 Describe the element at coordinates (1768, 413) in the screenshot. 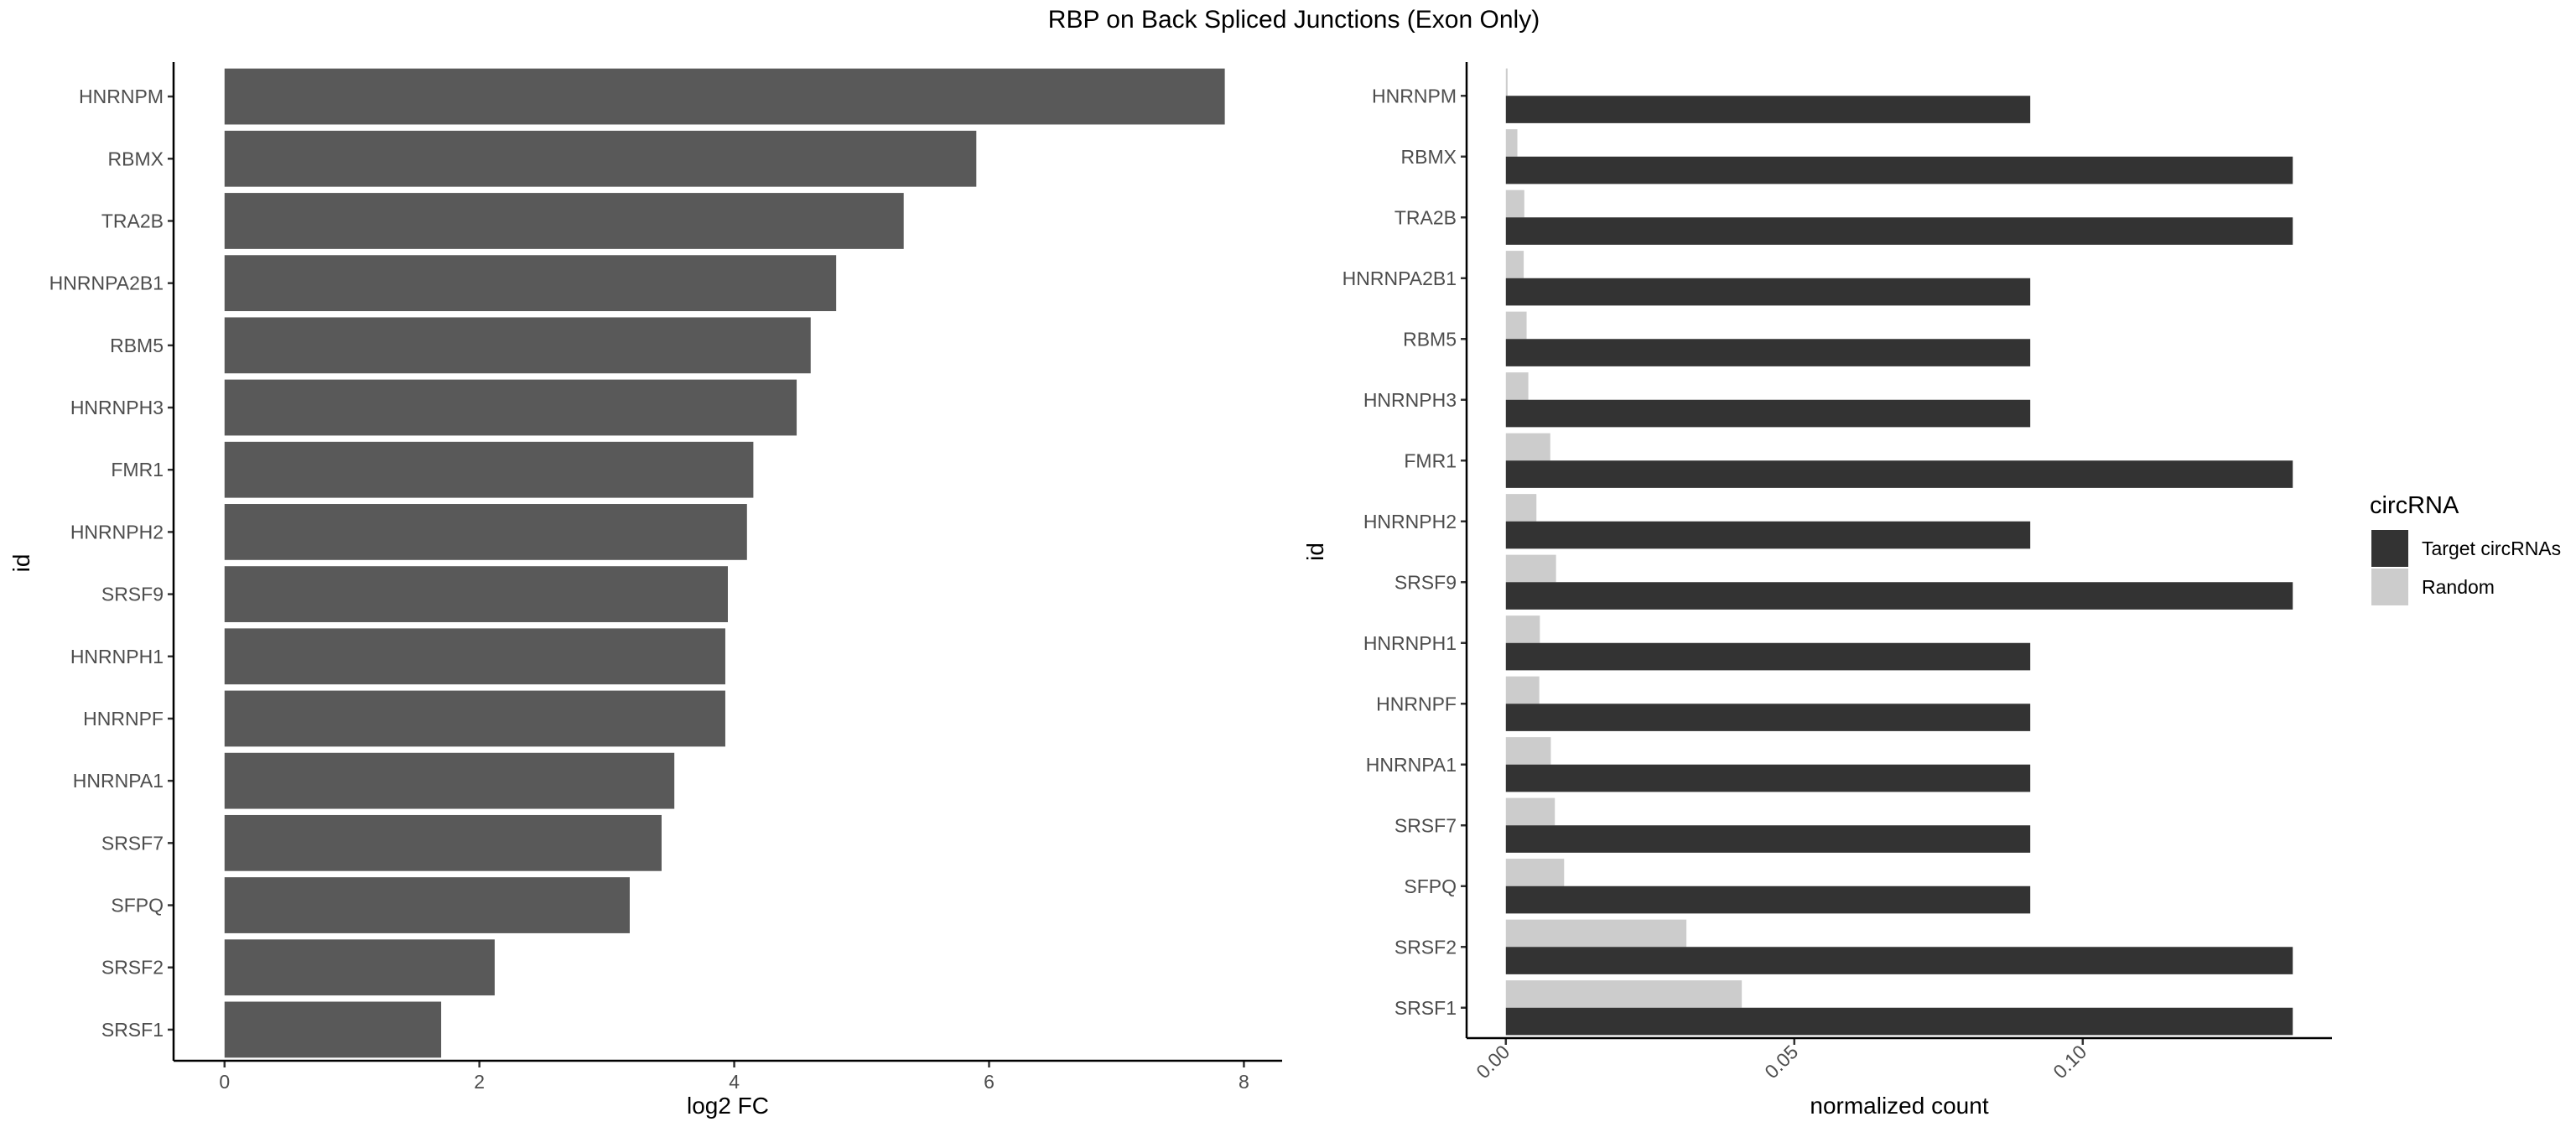

I see `bar-target-hnrnph3` at that location.